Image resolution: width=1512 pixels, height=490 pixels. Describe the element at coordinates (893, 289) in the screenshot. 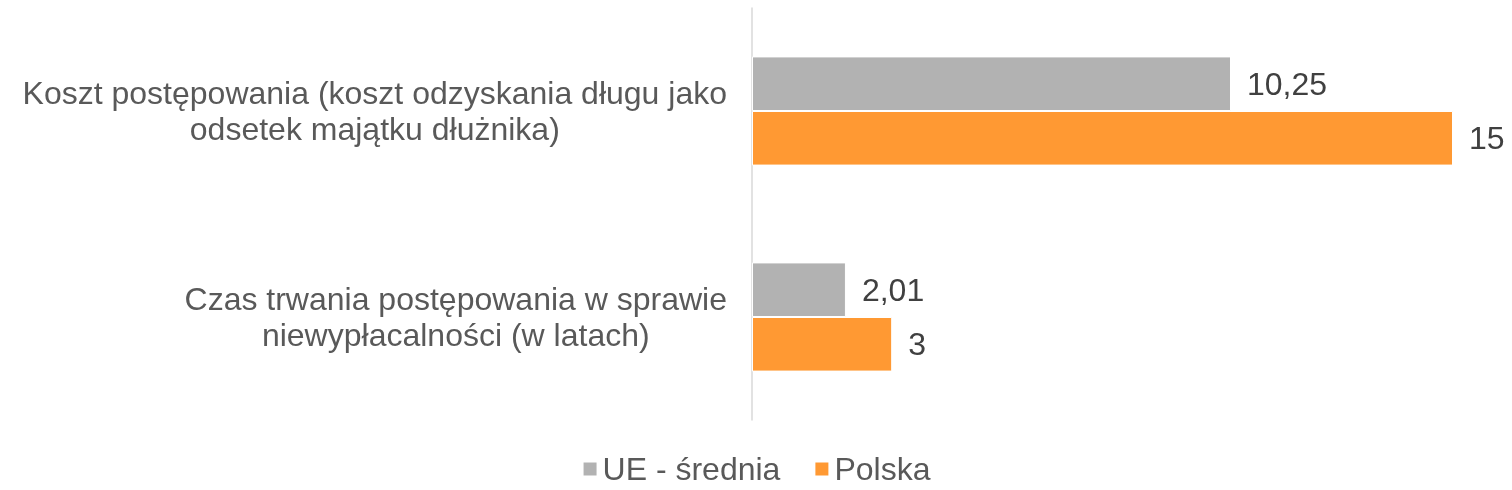

I see `data-label: 2,01` at that location.